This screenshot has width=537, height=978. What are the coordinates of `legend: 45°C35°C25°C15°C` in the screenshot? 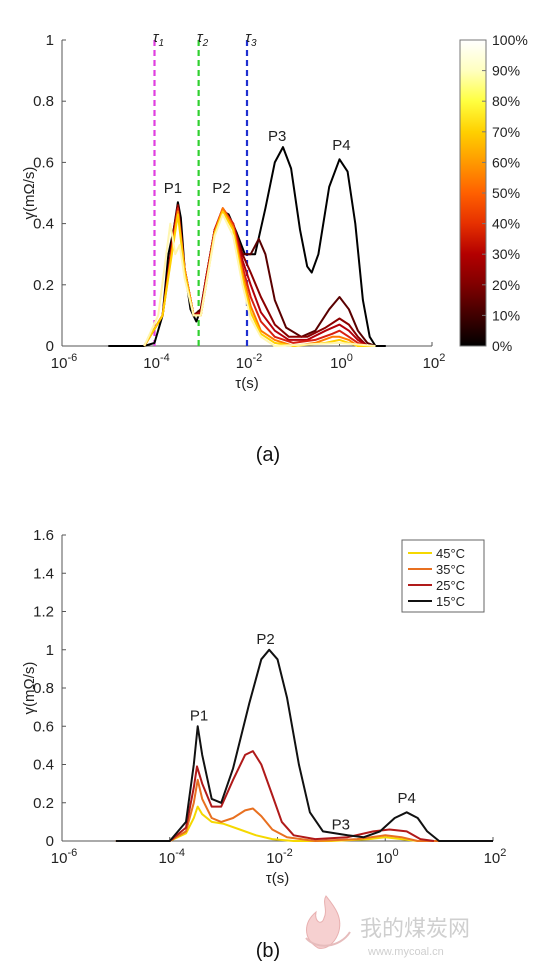 It's located at (443, 576).